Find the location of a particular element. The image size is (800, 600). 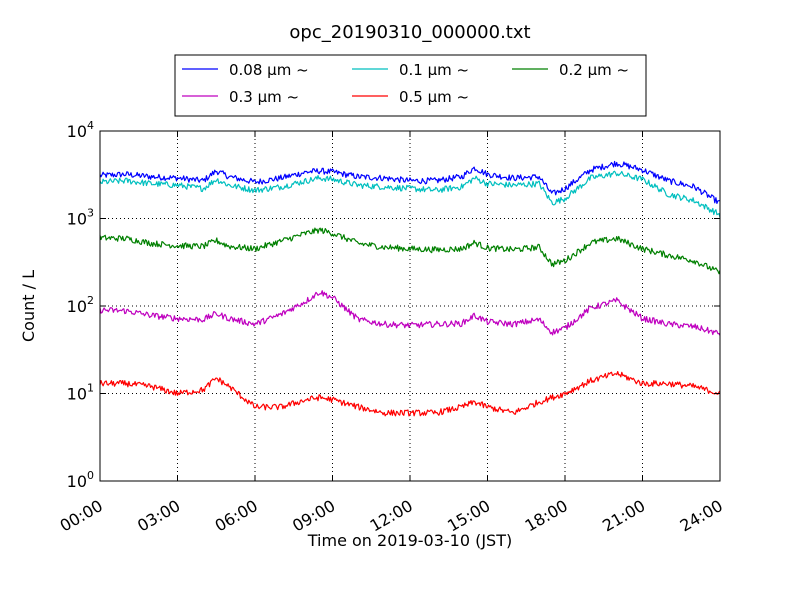

y-tick-labels: 10⁰ 10¹ 10² 10³ 10⁴ is located at coordinates (80, 305).